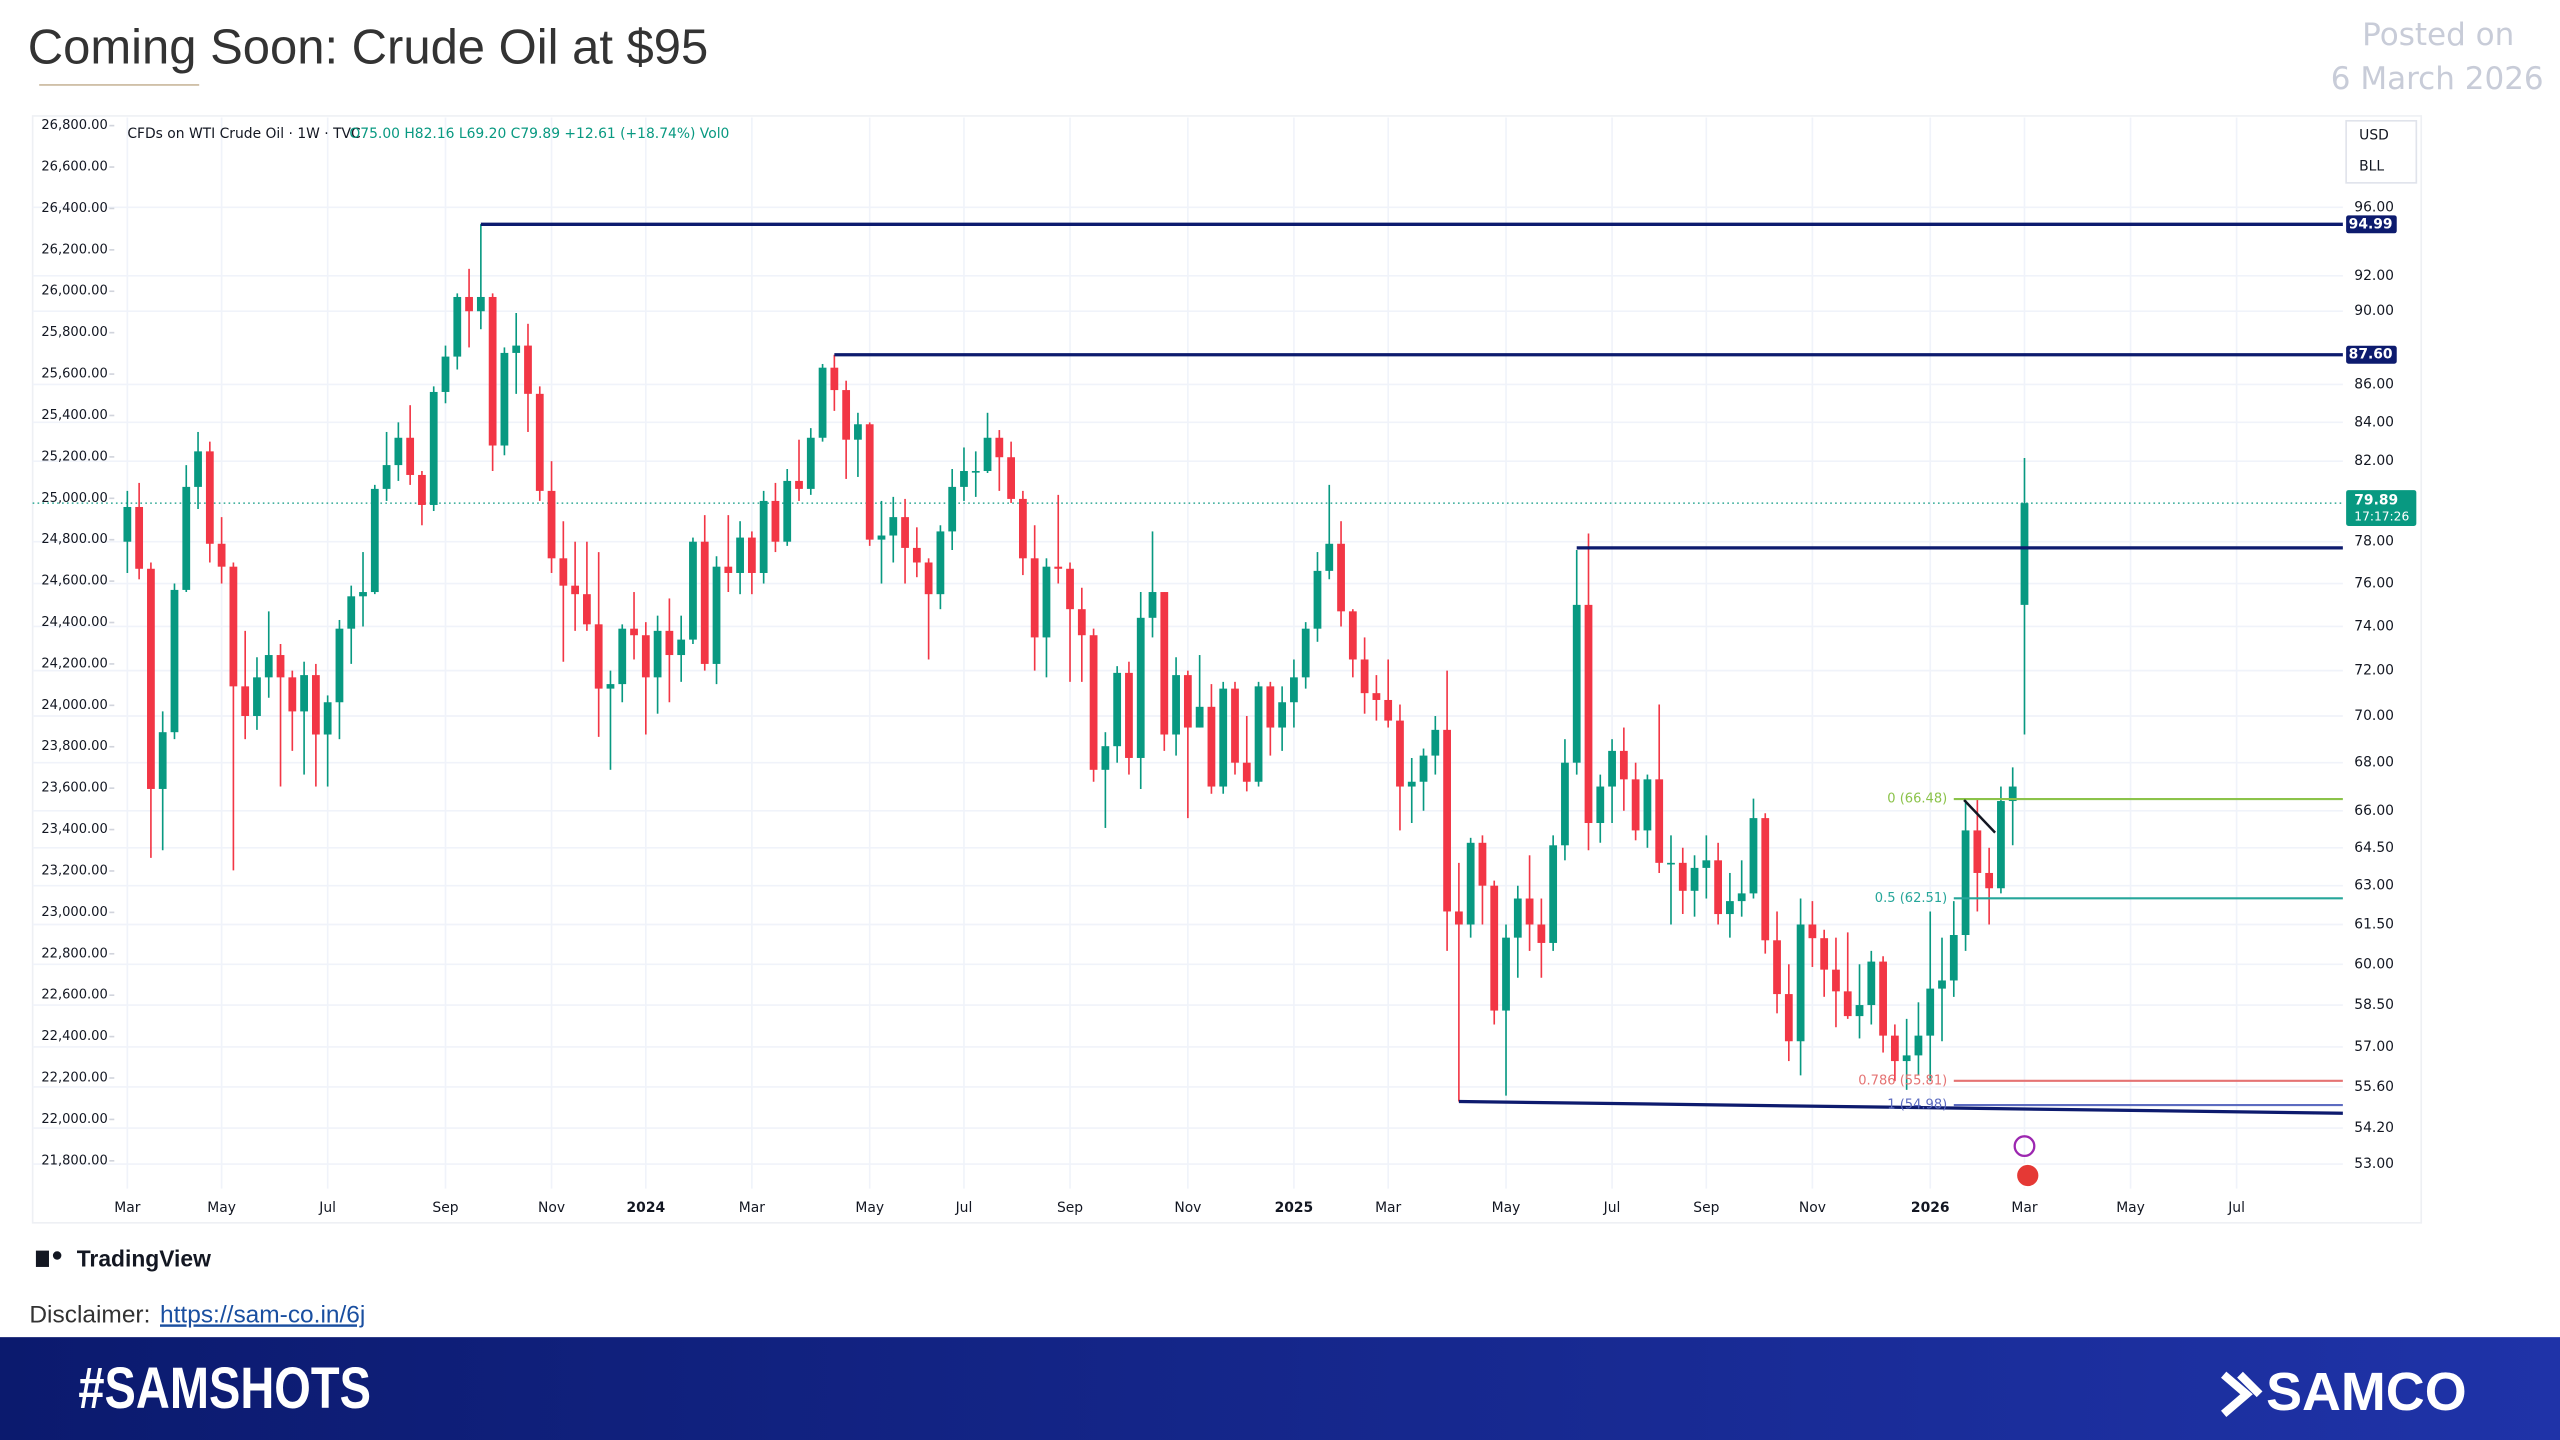 The image size is (2560, 1440). I want to click on y-tick-label: 58.50, so click(2374, 1005).